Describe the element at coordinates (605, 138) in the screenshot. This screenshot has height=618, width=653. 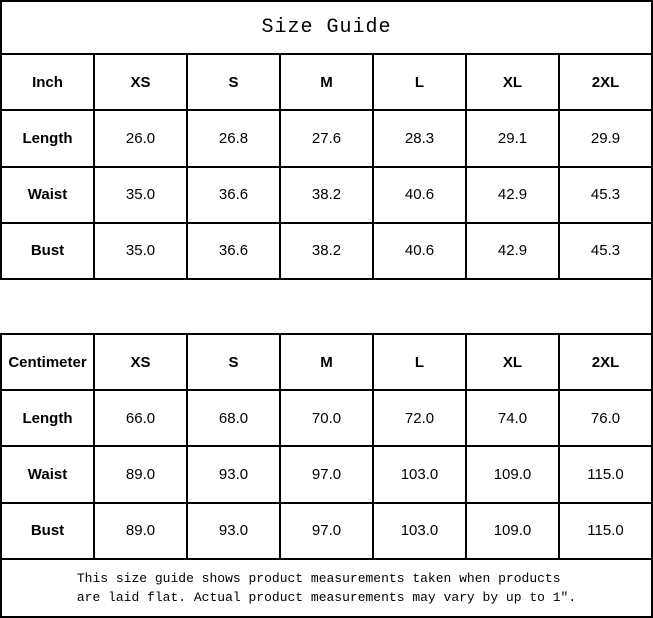
I see `measurement-value: 29.9` at that location.